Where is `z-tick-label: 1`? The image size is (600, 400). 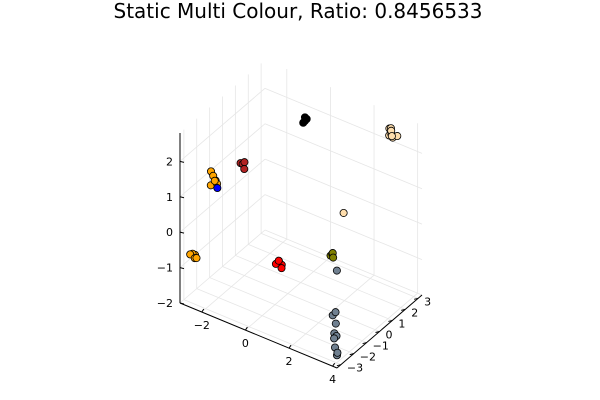 z-tick-label: 1 is located at coordinates (169, 197).